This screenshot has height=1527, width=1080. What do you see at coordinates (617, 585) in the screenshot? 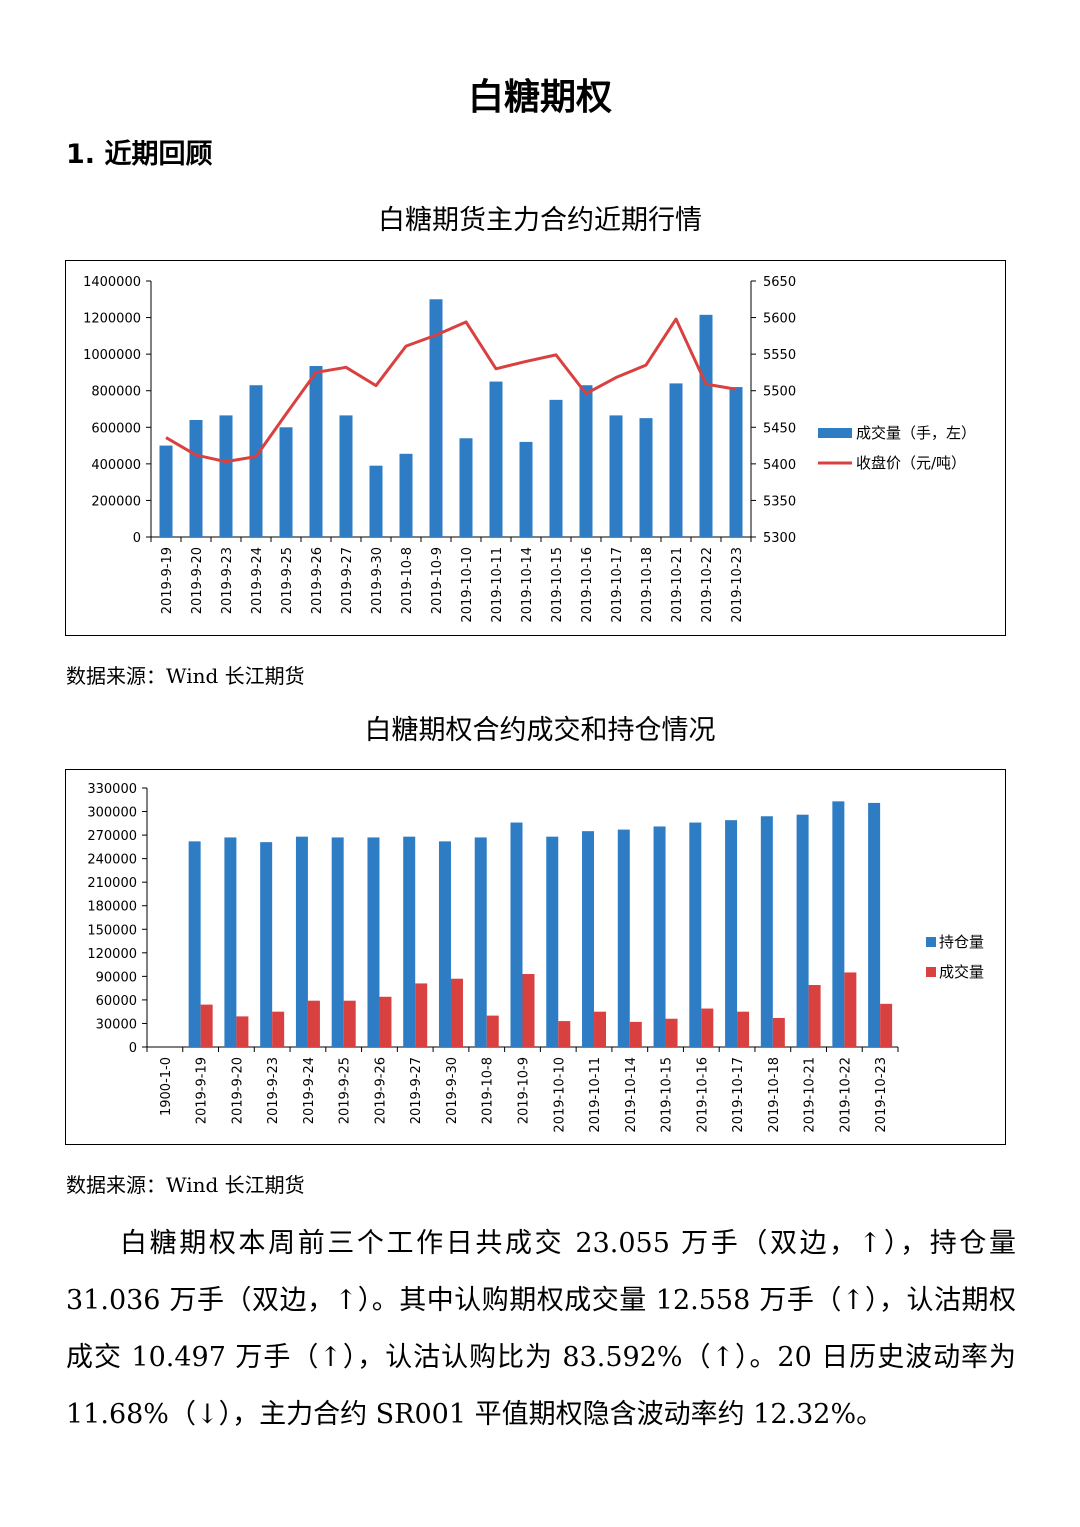
I see `x-tick-label: 2019-10-17` at bounding box center [617, 585].